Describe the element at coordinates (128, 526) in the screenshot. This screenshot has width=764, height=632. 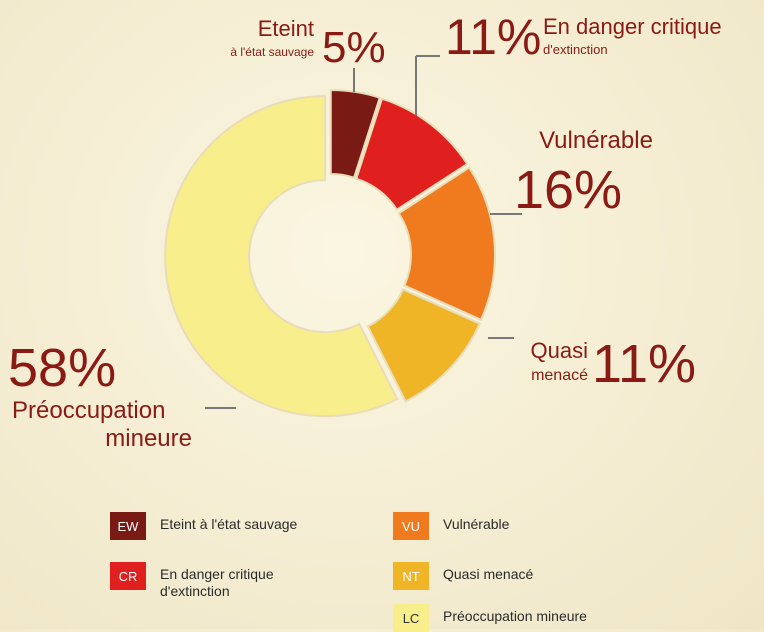
I see `legend-swatch: EW` at that location.